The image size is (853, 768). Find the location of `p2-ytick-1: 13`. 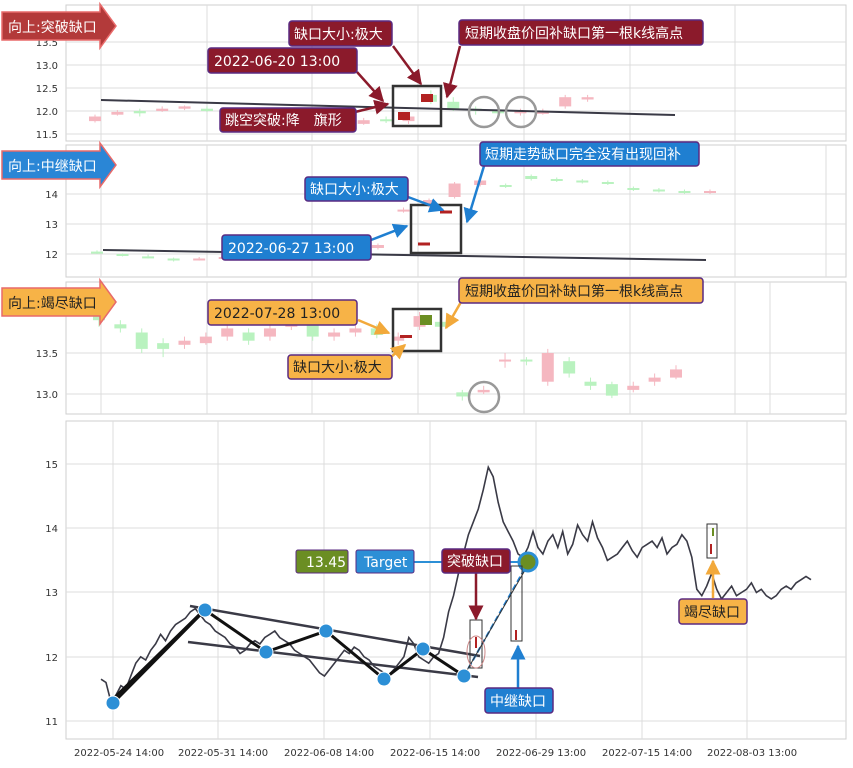

p2-ytick-1: 13 is located at coordinates (51, 225).